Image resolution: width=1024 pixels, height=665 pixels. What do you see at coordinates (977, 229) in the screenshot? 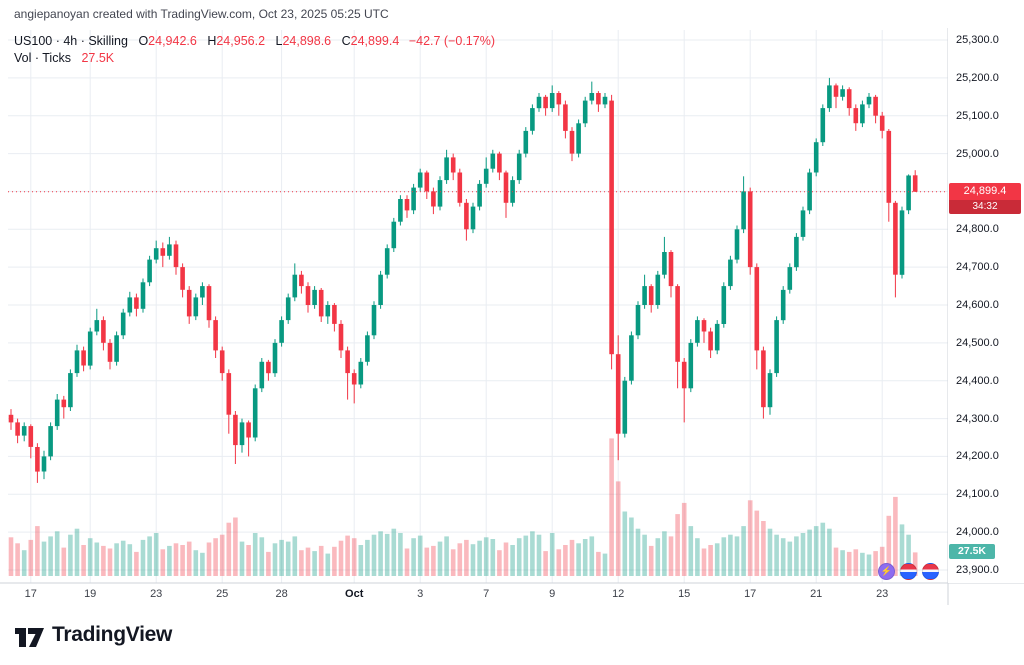
I see `price-tick-label: 24,800.0` at bounding box center [977, 229].